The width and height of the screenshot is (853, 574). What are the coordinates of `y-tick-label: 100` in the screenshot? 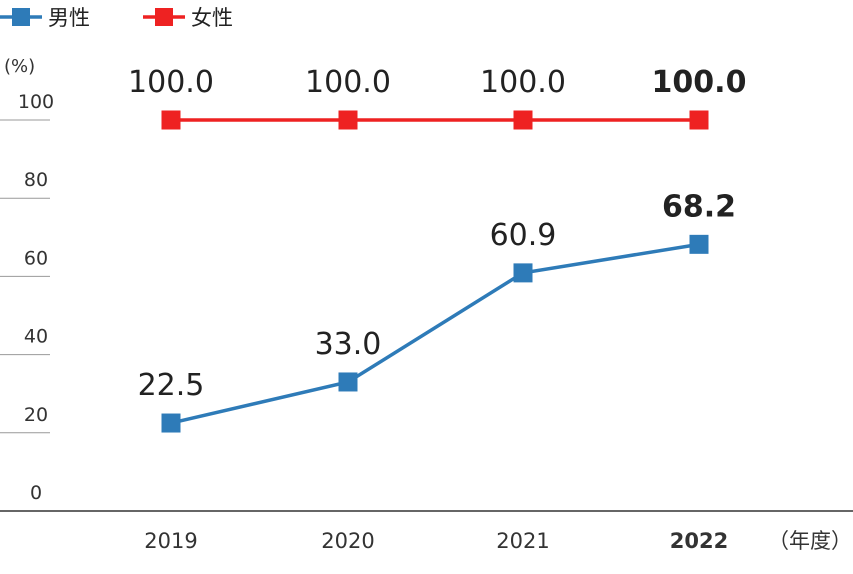 It's located at (36, 102).